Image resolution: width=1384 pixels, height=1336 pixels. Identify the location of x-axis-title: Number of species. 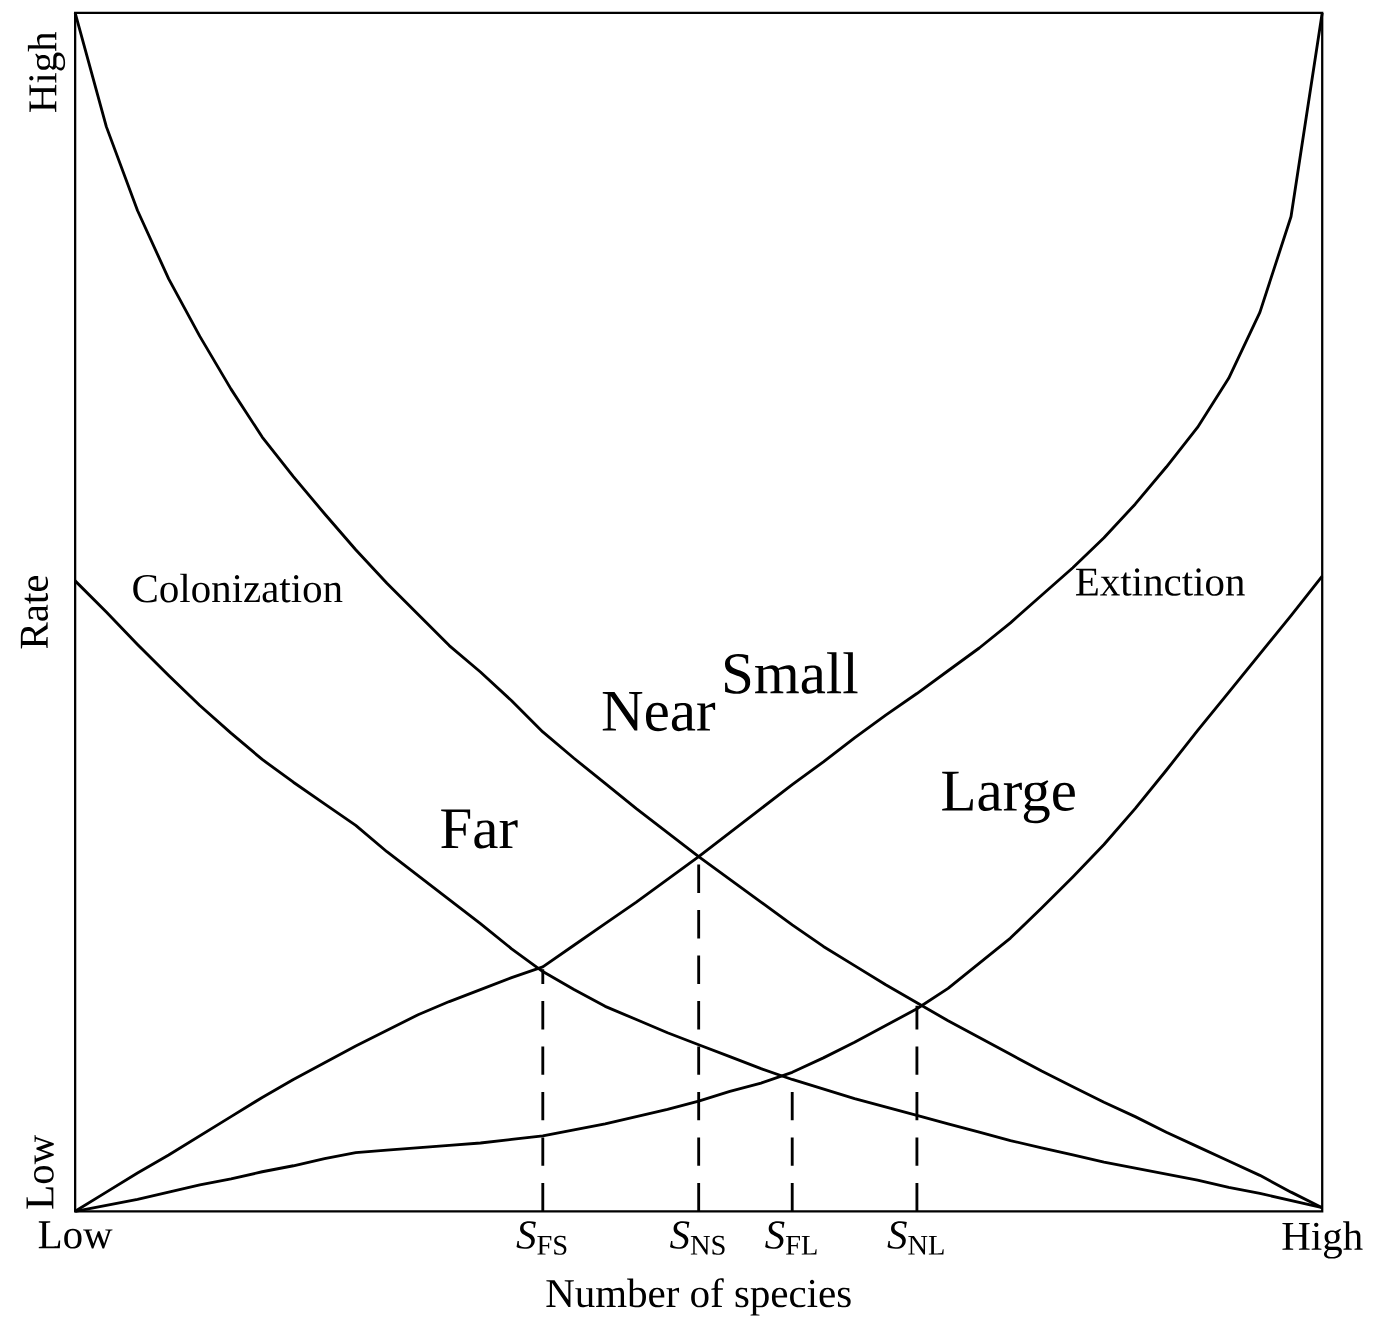
(698, 1296).